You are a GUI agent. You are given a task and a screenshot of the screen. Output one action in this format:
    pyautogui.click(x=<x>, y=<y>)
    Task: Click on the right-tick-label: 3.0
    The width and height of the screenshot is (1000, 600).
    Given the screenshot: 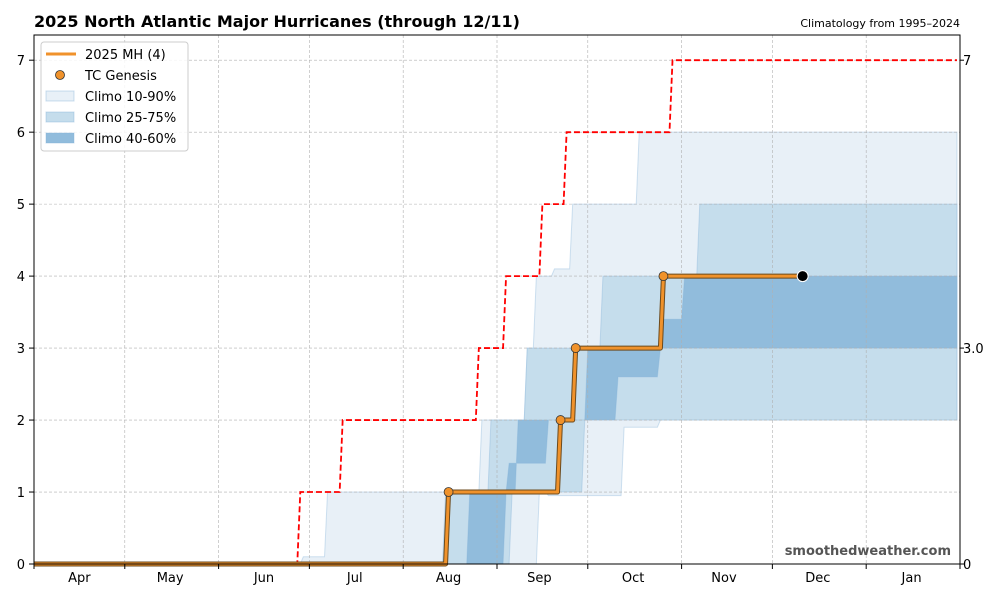 What is the action you would take?
    pyautogui.click(x=973, y=349)
    